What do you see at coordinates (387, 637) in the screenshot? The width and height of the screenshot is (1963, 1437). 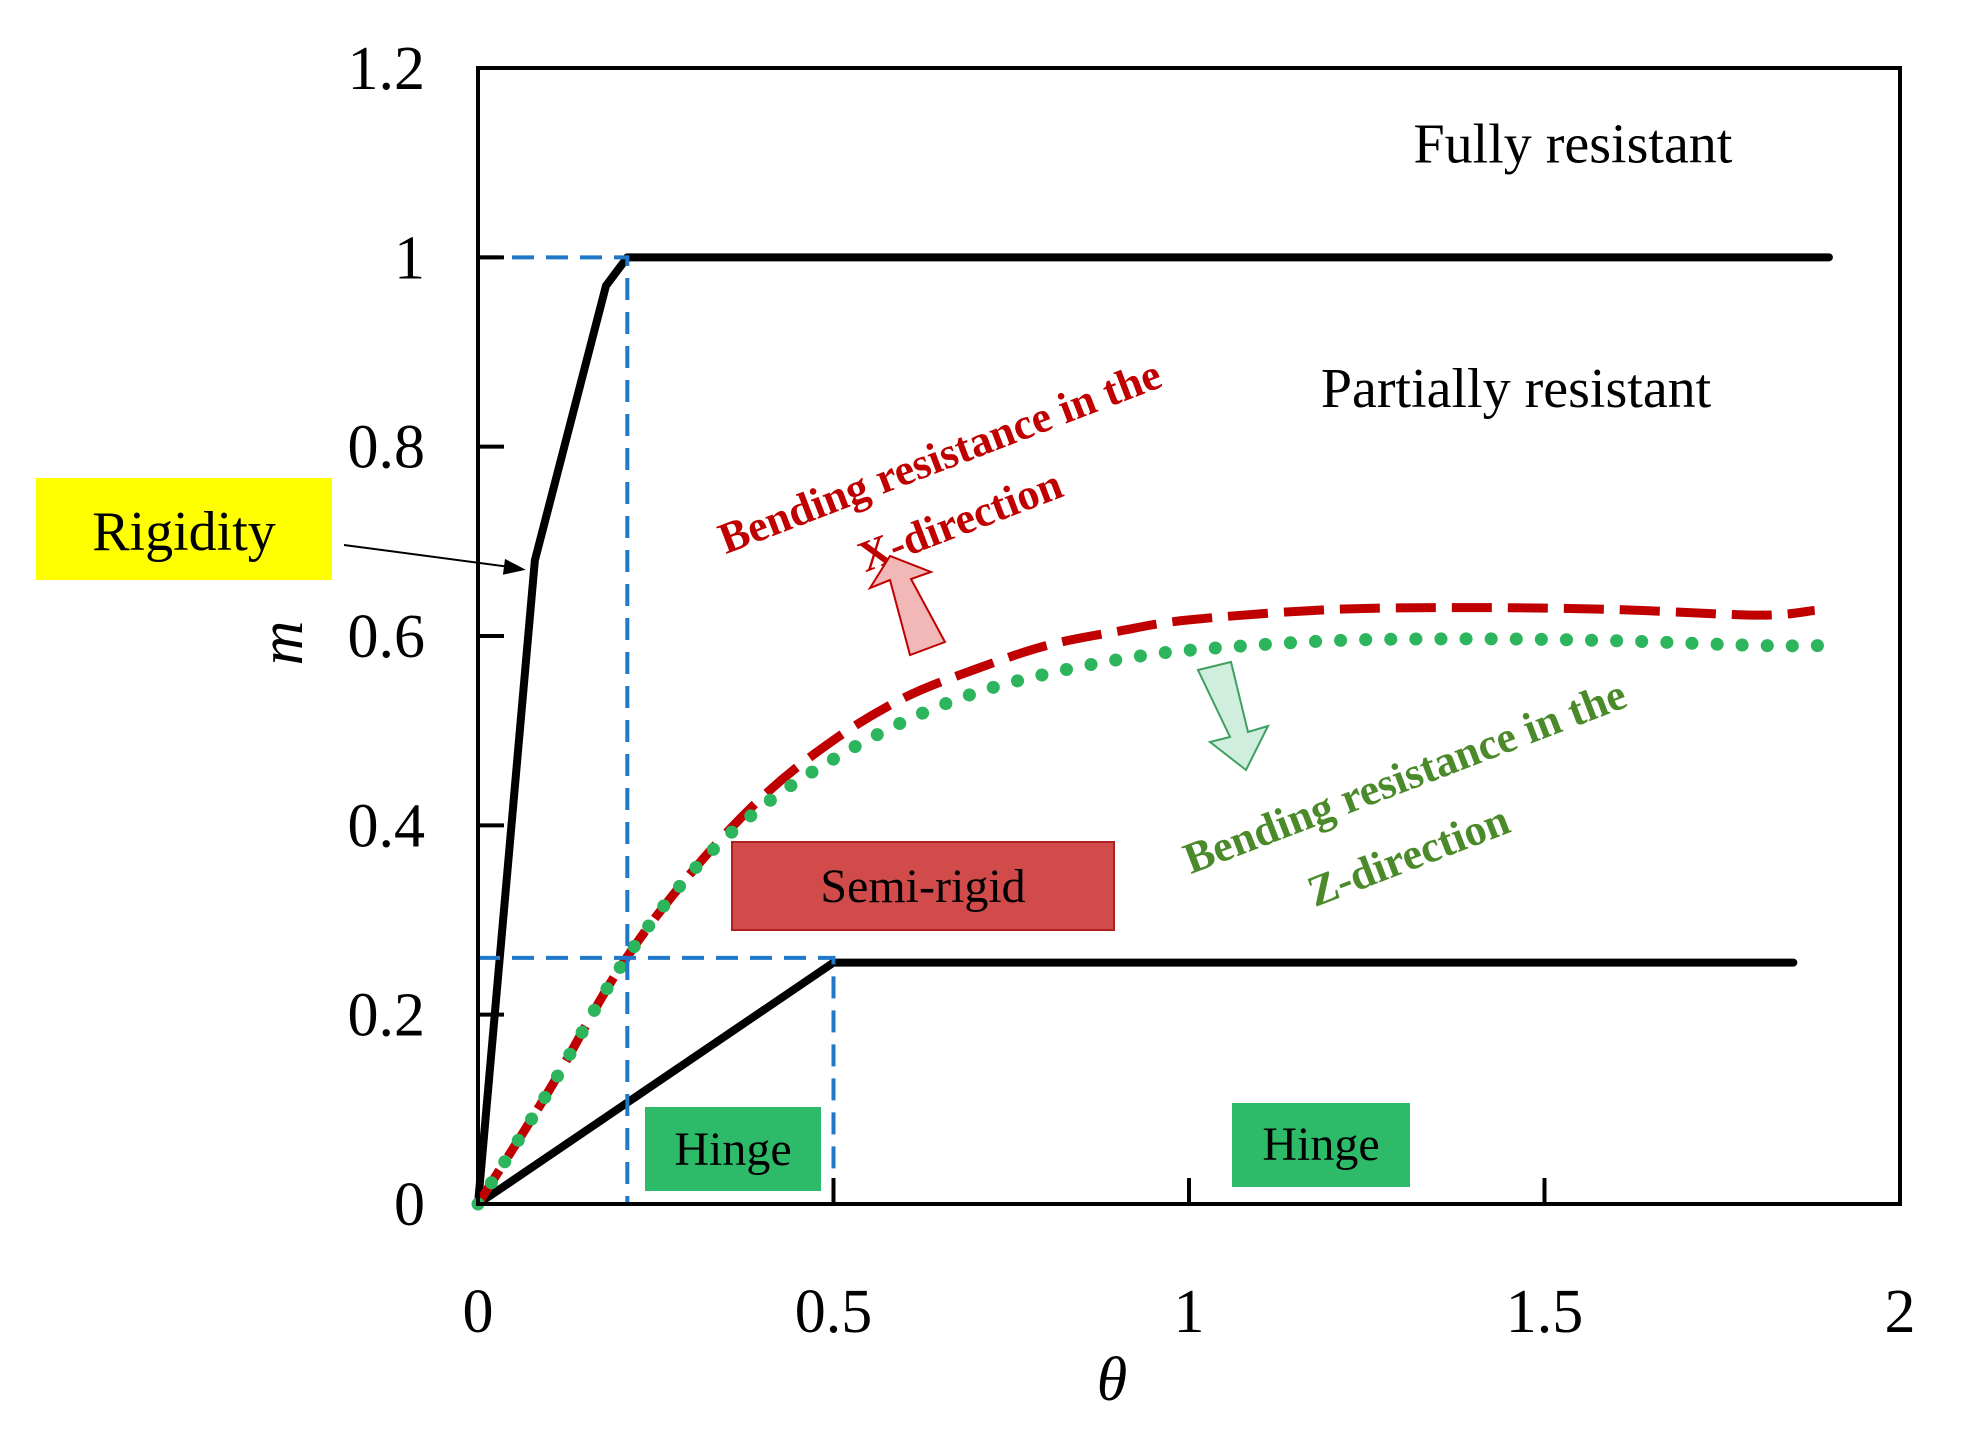 I see `y-tick-label: 0.6` at bounding box center [387, 637].